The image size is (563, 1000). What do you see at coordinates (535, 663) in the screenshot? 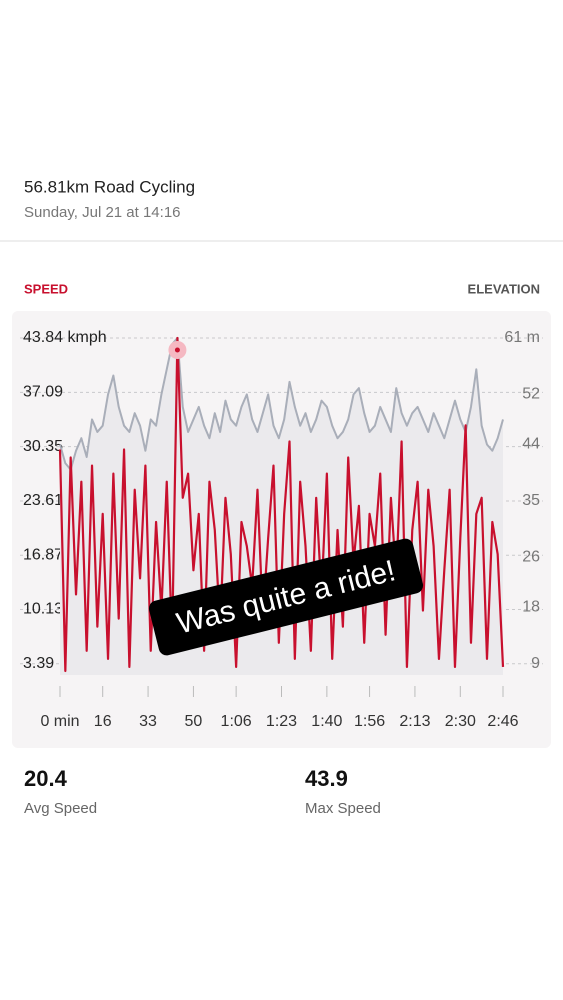
I see `y2-tick-label: 9` at bounding box center [535, 663].